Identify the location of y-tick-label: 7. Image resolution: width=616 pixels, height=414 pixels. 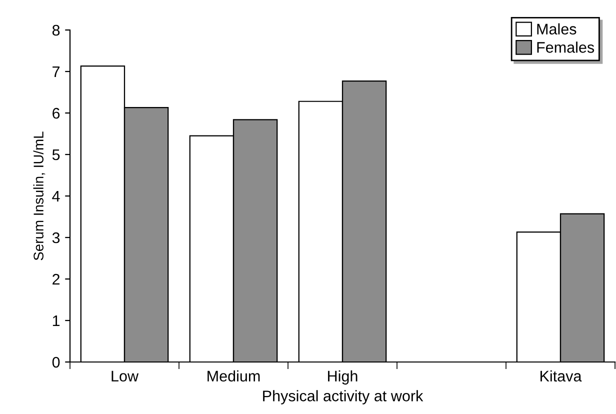
(56, 72).